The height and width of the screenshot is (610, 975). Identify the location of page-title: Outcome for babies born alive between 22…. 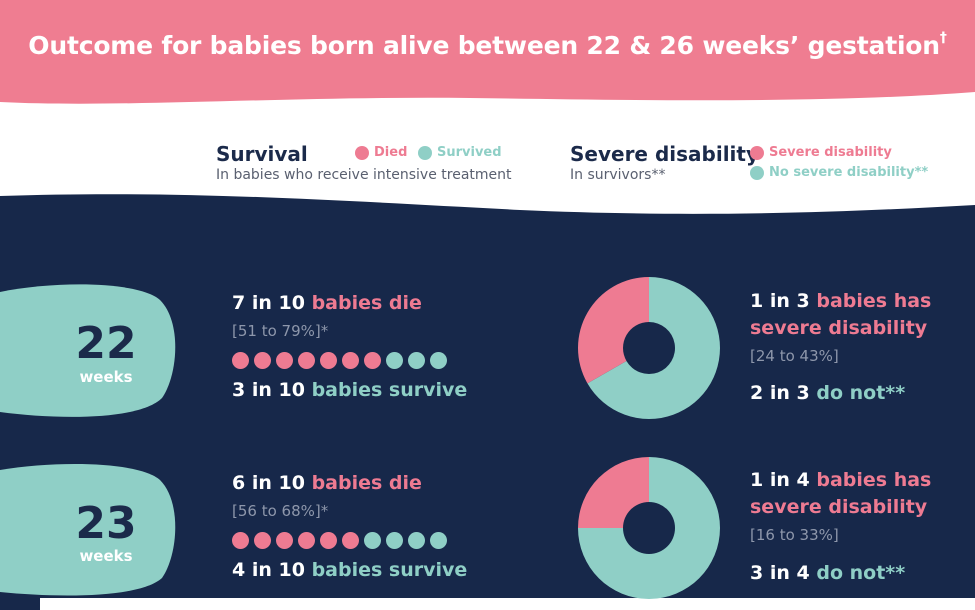
(487, 45).